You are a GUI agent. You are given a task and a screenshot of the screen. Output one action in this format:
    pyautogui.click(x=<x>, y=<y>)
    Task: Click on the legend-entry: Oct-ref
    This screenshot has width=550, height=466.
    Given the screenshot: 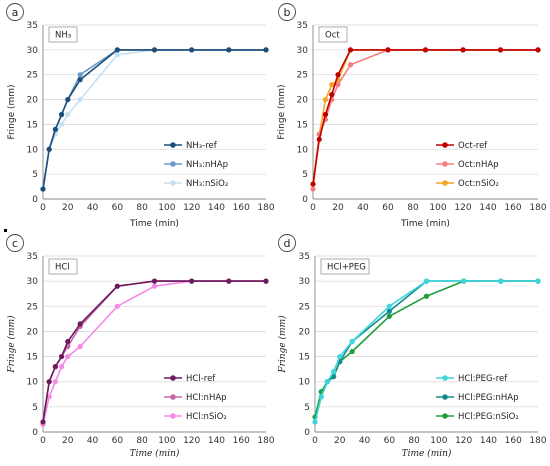 What is the action you would take?
    pyautogui.click(x=462, y=146)
    